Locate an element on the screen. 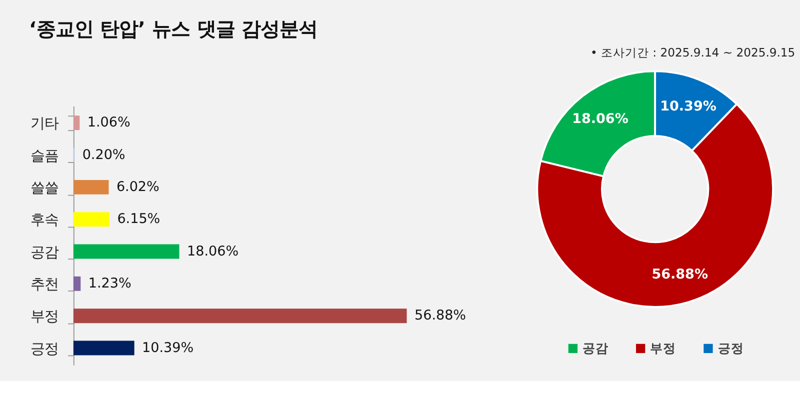  y-tick-label: 기타 is located at coordinates (44, 124).